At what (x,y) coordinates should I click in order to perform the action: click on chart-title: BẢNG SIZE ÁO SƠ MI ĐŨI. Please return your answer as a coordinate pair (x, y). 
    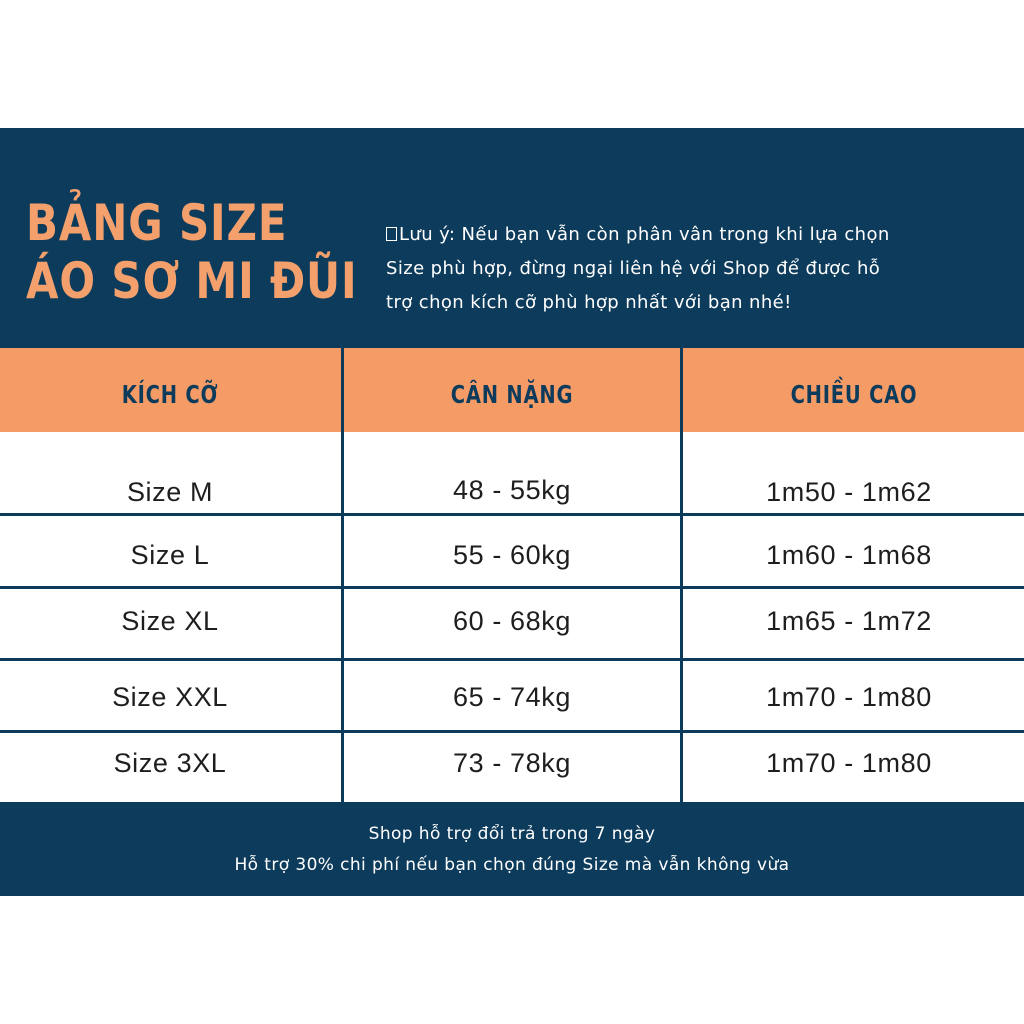
    Looking at the image, I should click on (191, 252).